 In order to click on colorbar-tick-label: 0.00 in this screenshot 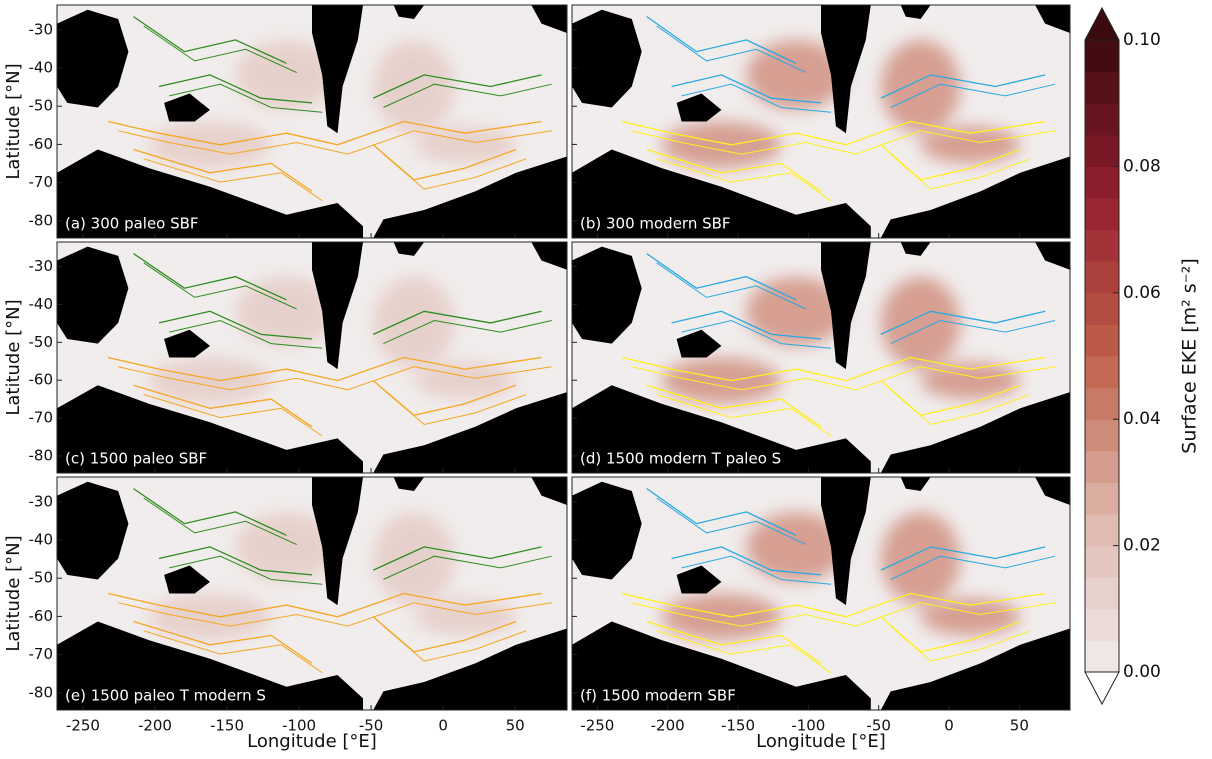, I will do `click(1142, 672)`.